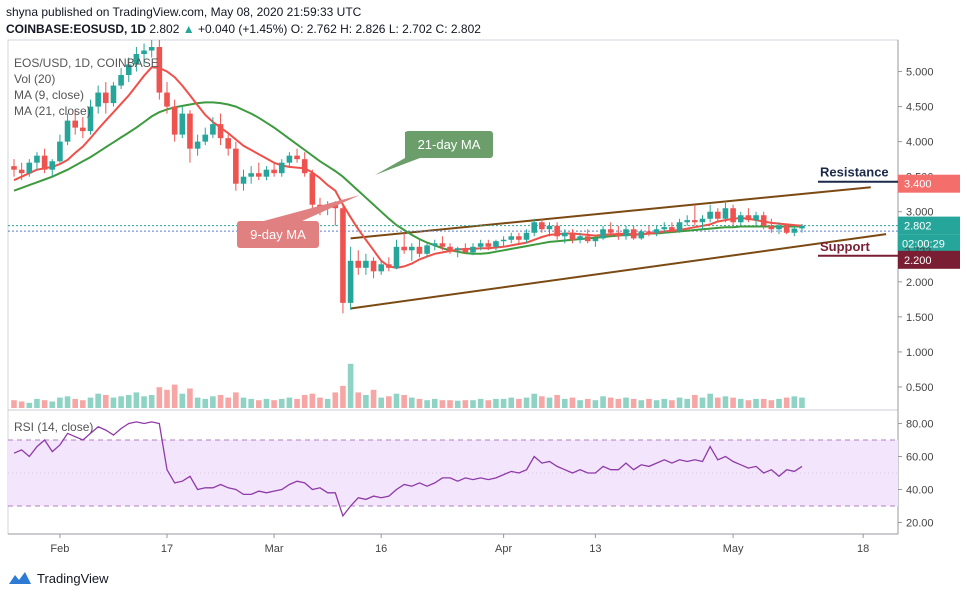 Image resolution: width=967 pixels, height=598 pixels. I want to click on resistance-badge-bg, so click(929, 183).